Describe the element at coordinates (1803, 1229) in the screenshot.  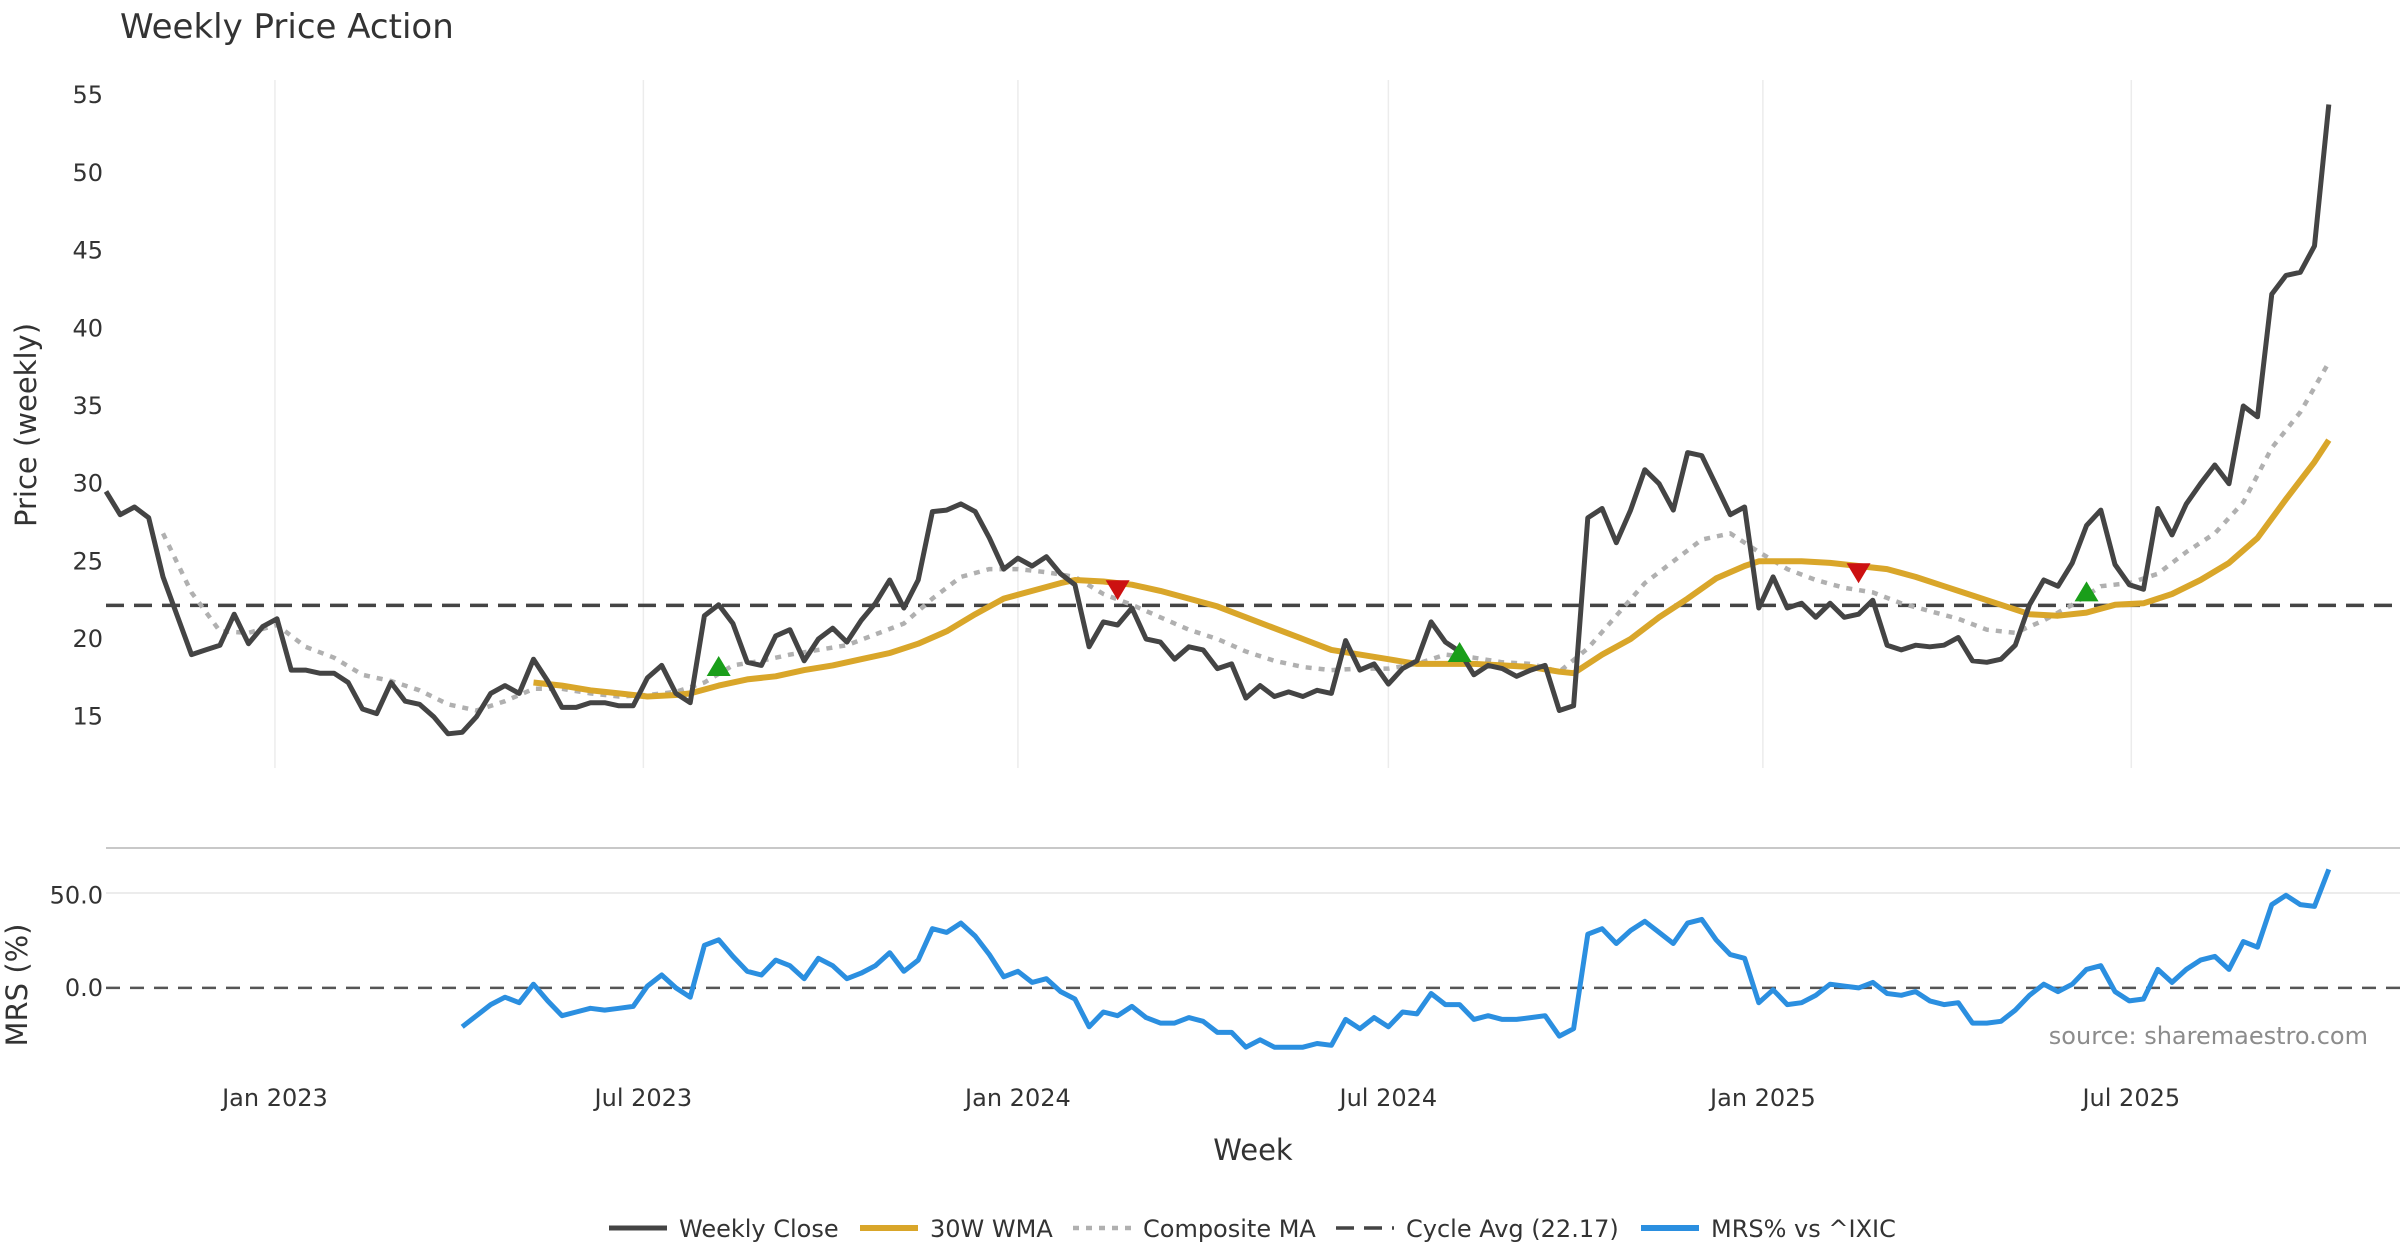
I see `legend-mrs-label: MRS% vs ^IXIC` at that location.